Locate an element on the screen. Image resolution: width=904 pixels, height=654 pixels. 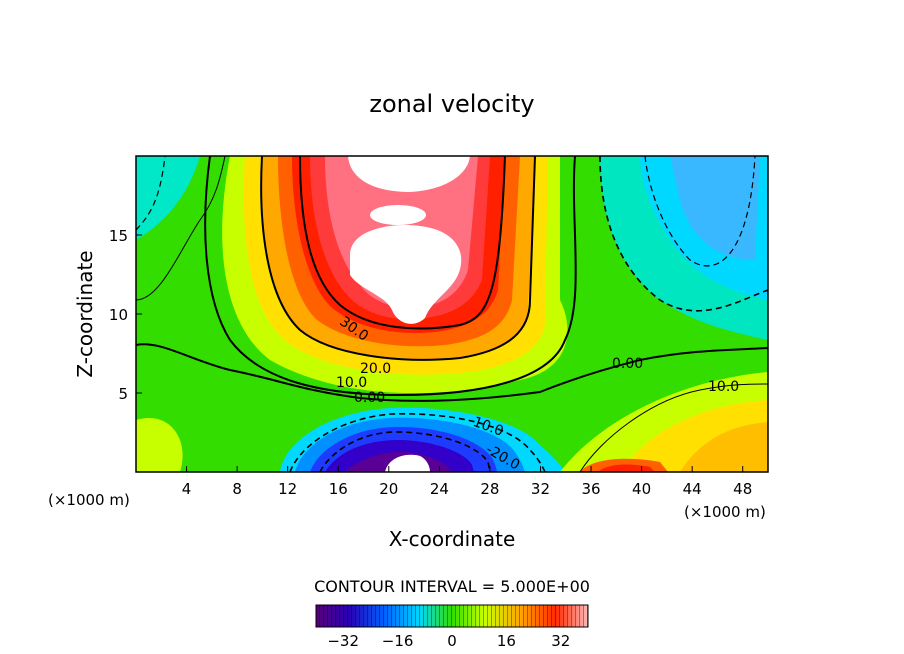
colorbar-tick-label: 16 is located at coordinates (506, 641).